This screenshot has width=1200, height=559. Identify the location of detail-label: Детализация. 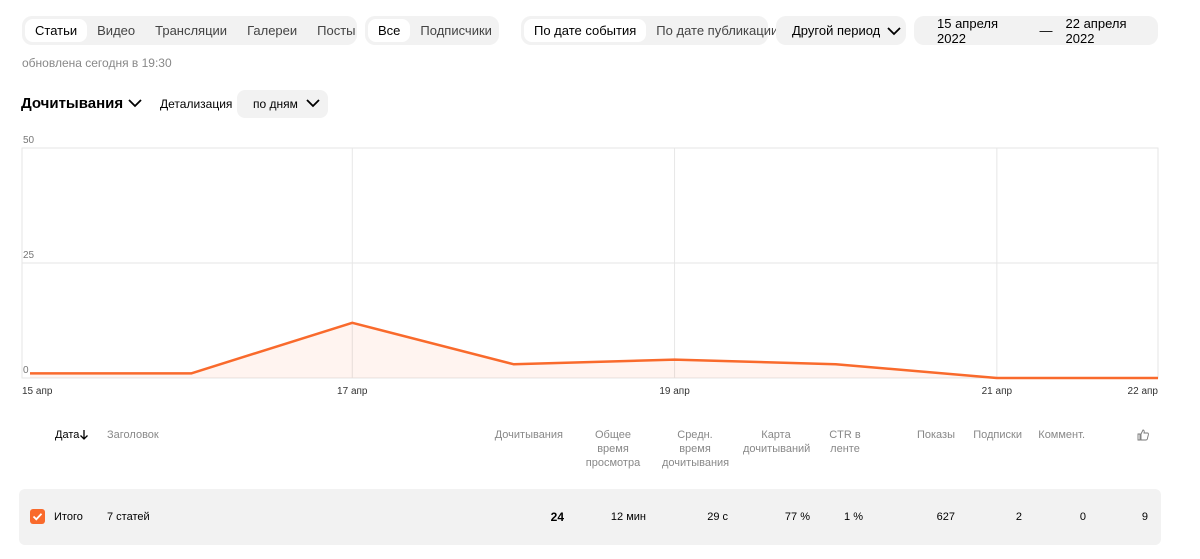
(196, 104).